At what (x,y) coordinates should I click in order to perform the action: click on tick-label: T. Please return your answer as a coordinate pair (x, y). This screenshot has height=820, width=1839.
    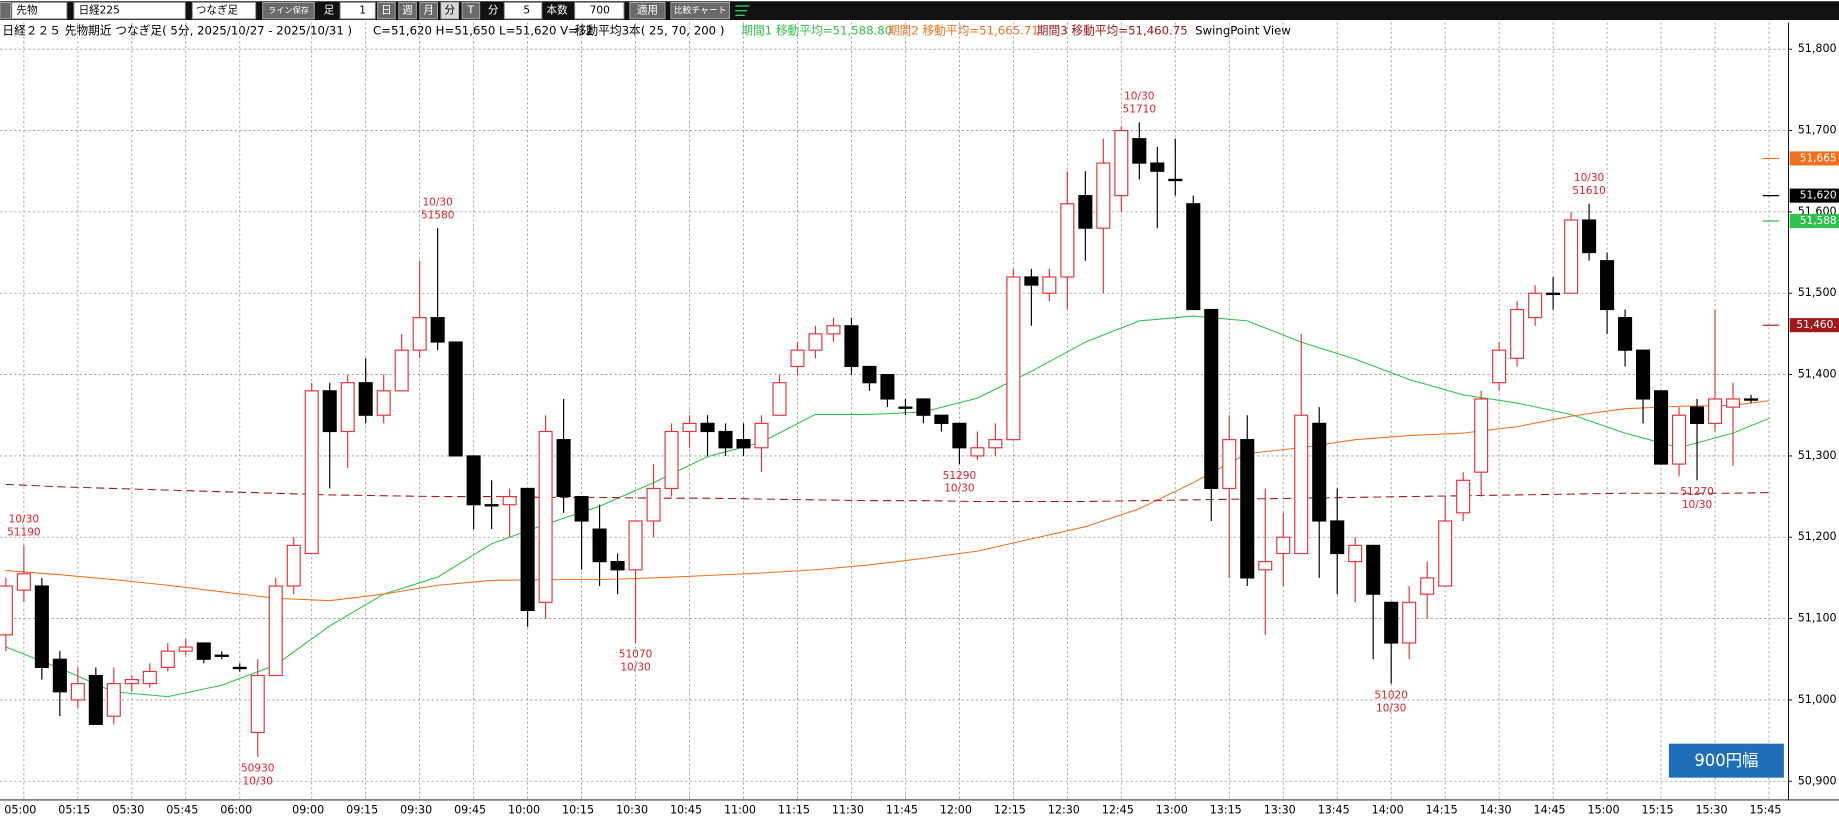
    Looking at the image, I should click on (471, 11).